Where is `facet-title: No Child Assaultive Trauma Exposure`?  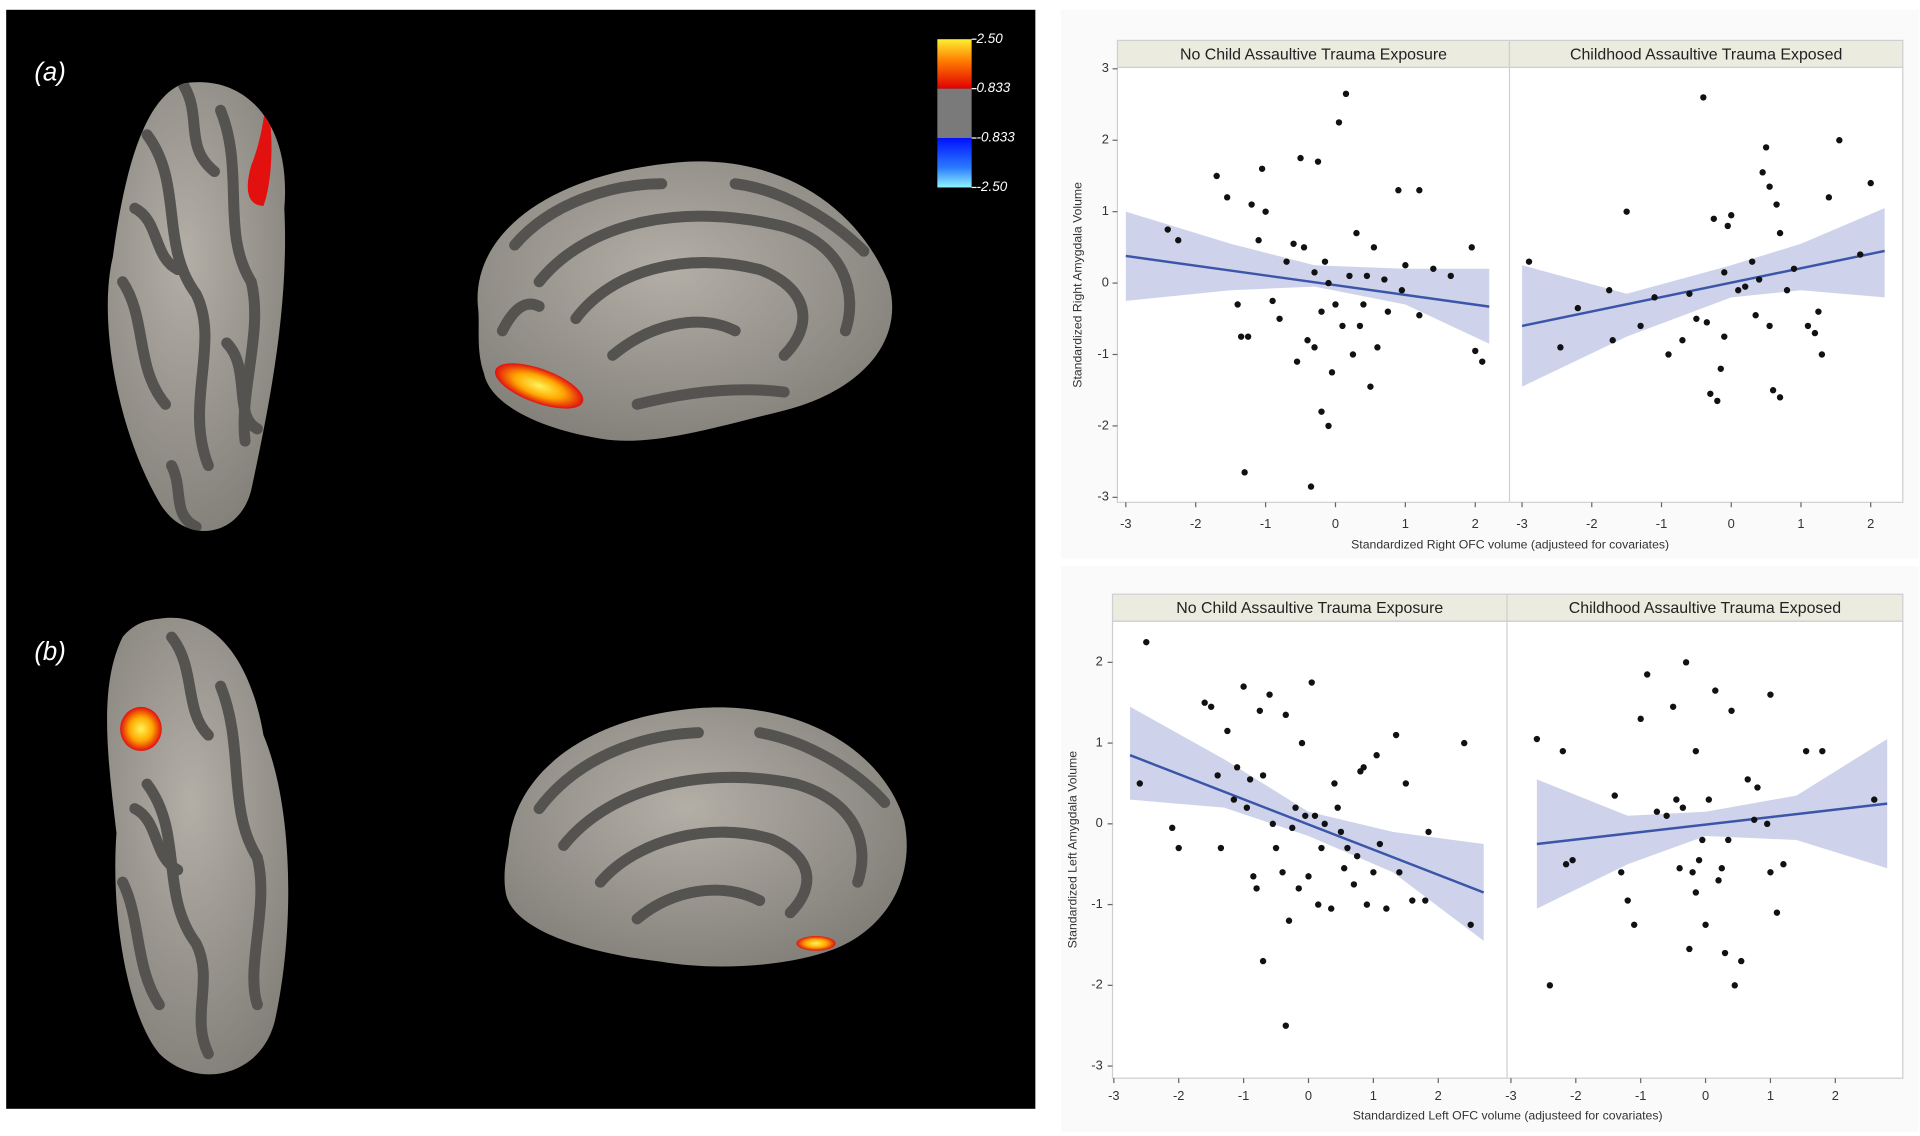
facet-title: No Child Assaultive Trauma Exposure is located at coordinates (1309, 608).